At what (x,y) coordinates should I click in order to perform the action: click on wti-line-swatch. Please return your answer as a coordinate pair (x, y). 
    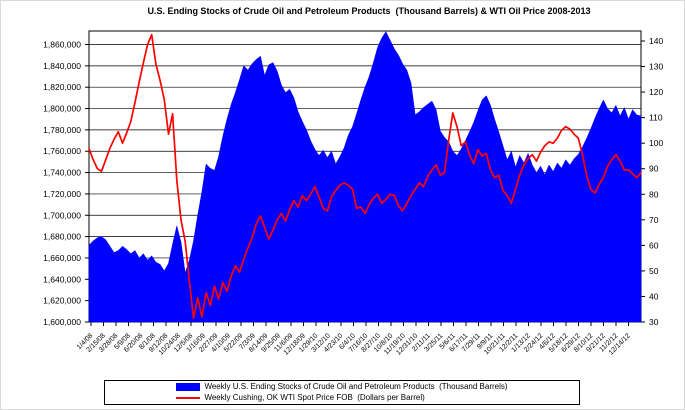
    Looking at the image, I should click on (188, 398).